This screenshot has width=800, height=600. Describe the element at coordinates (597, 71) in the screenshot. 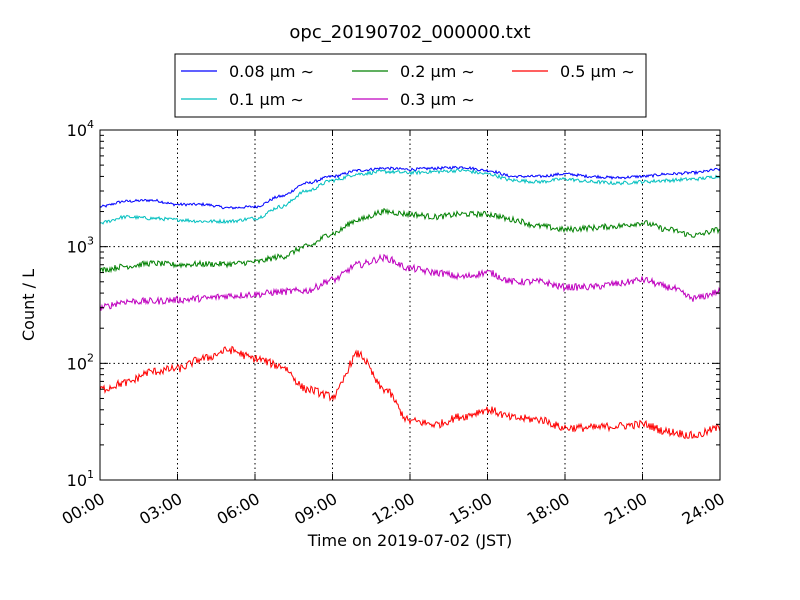

I see `legend-label: 0.5 μm ∼` at that location.